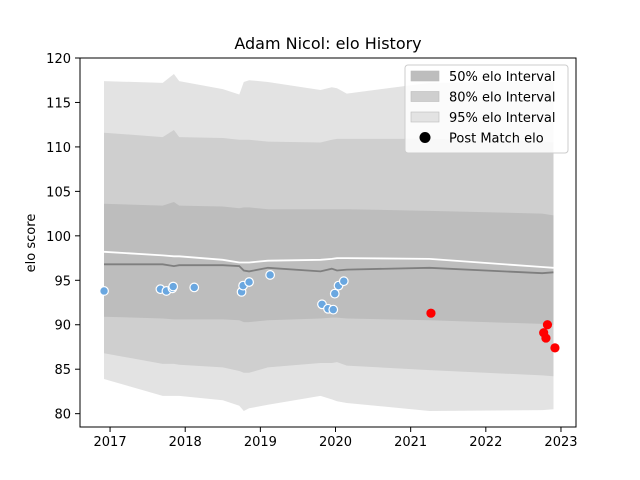  Describe the element at coordinates (58, 192) in the screenshot. I see `y-tick-label: 105` at that location.